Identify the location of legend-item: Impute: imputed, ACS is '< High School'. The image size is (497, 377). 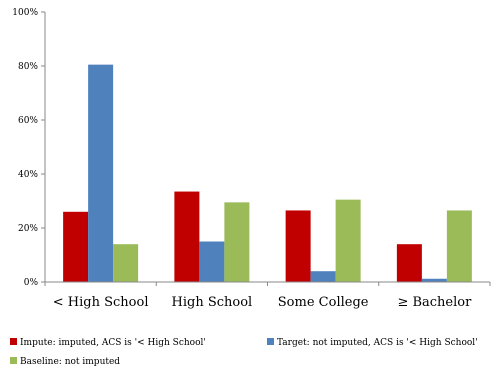
(108, 343).